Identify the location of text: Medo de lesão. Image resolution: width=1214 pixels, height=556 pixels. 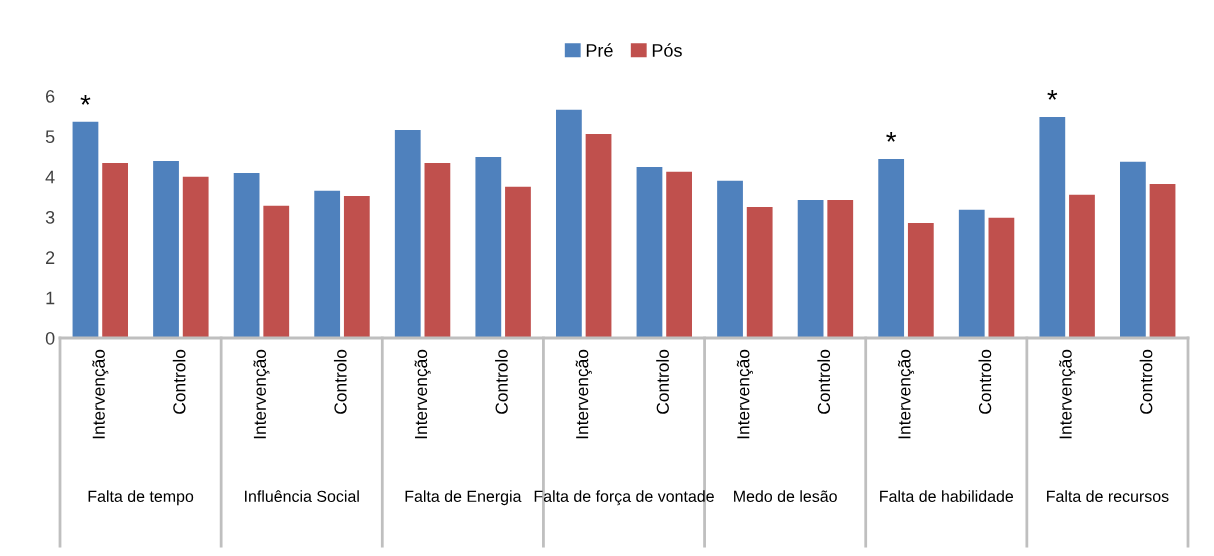
(785, 496).